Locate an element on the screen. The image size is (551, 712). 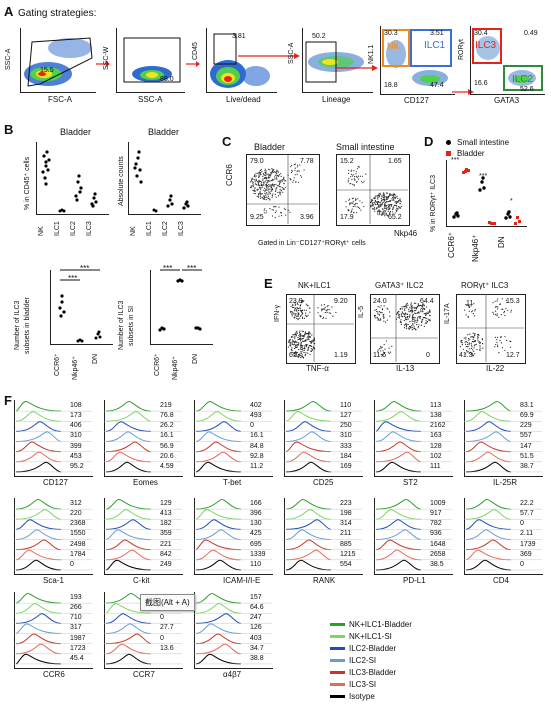
x-axis-label: IL-13 is located at coordinates (405, 368).